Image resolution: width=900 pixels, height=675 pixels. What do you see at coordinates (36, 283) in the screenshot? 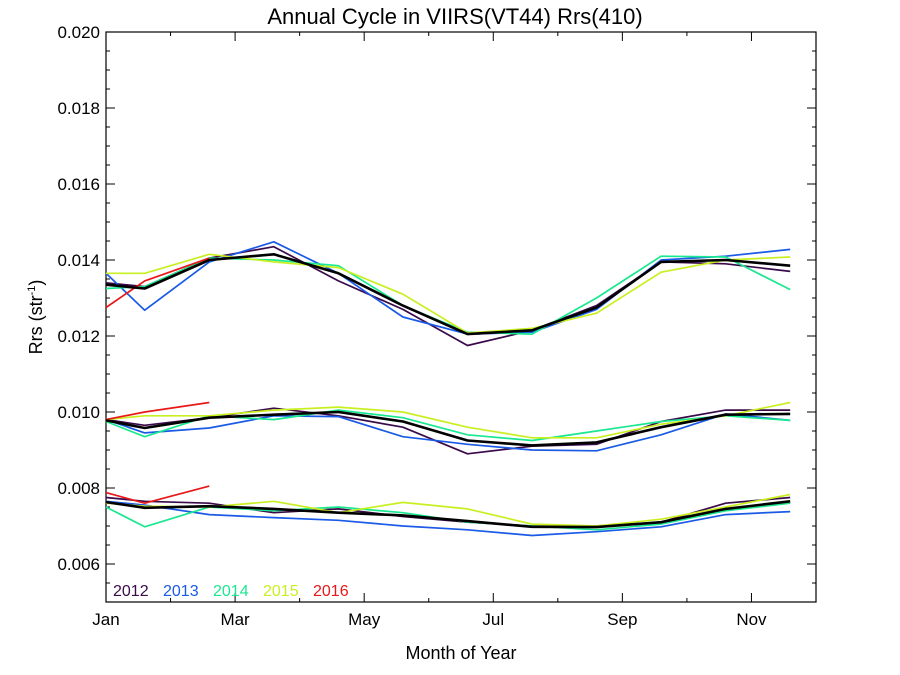
I see `y-axis-label-close: )` at bounding box center [36, 283].